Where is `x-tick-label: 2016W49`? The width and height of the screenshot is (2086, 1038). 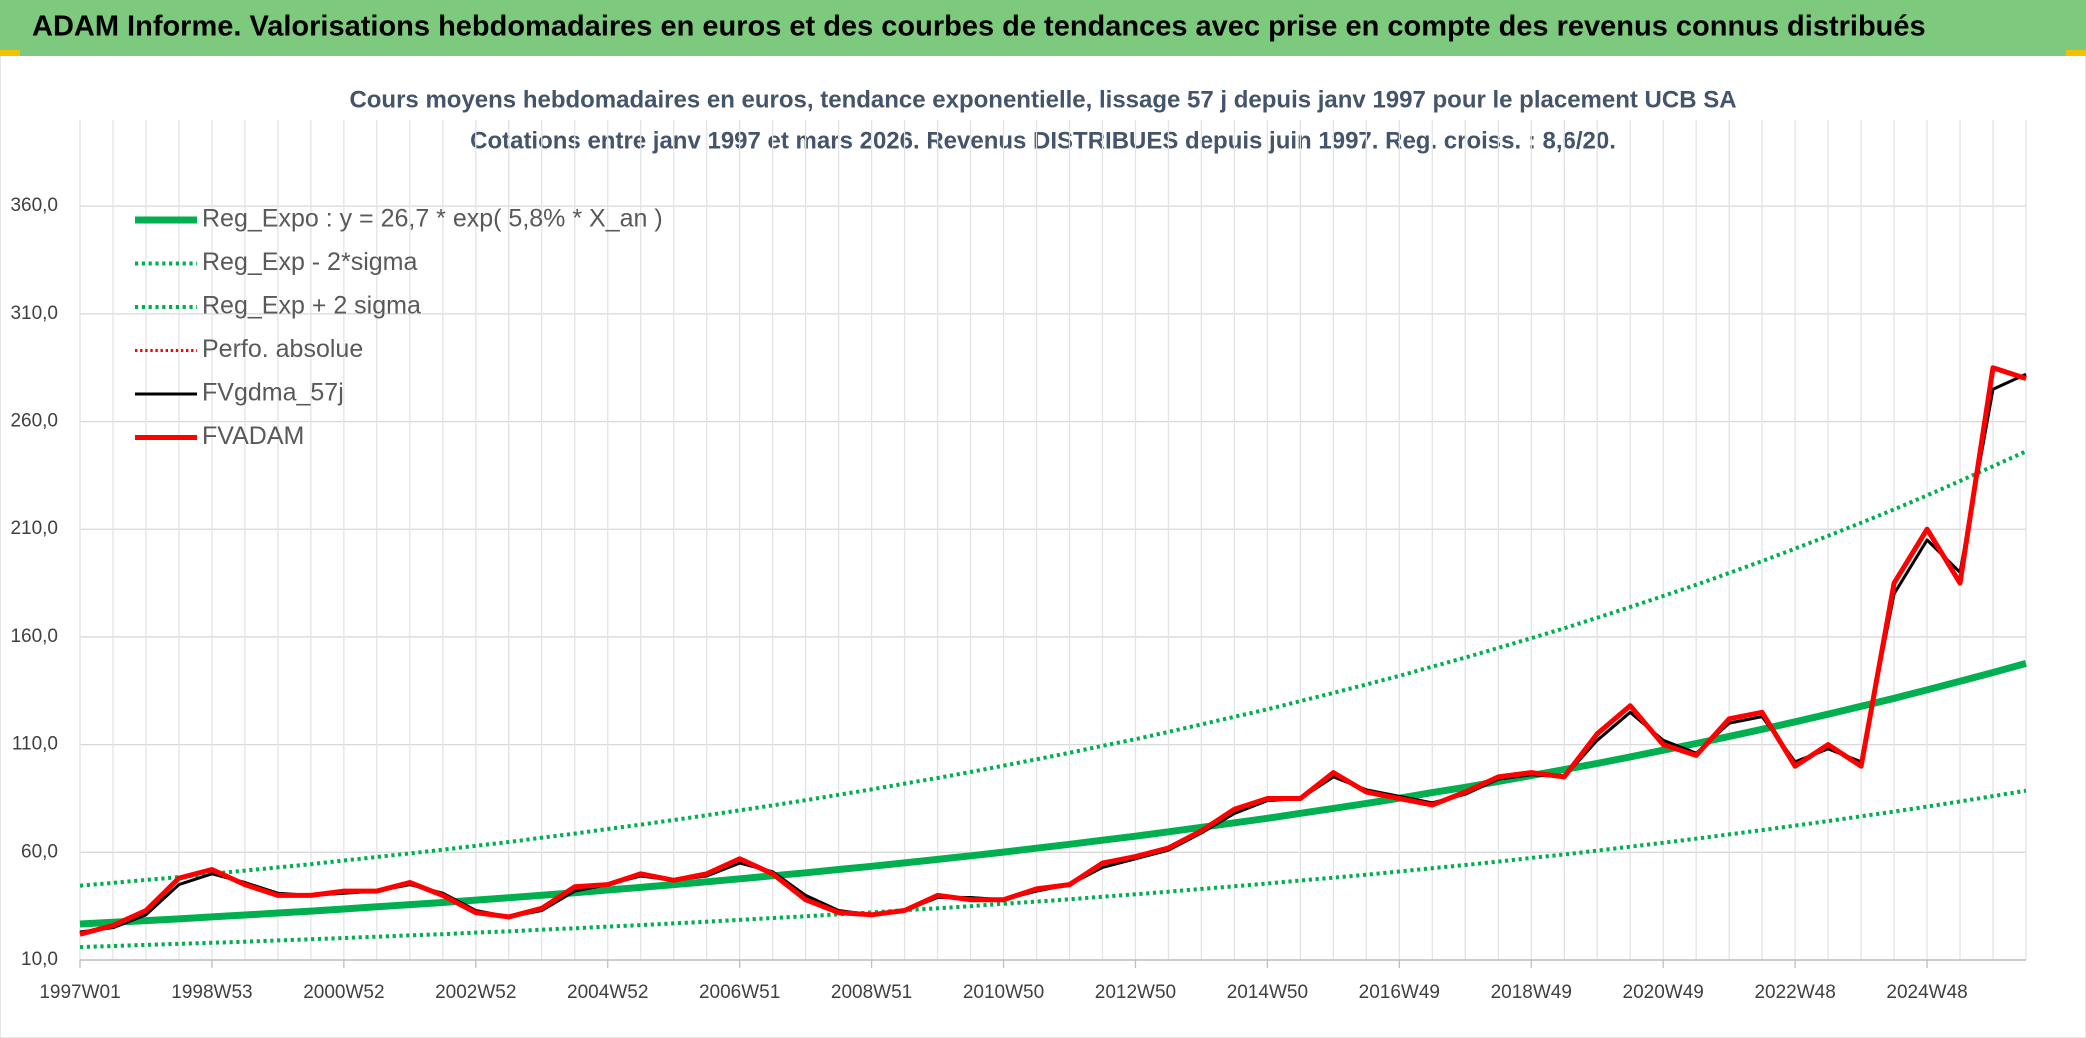
x-tick-label: 2016W49 is located at coordinates (1399, 992).